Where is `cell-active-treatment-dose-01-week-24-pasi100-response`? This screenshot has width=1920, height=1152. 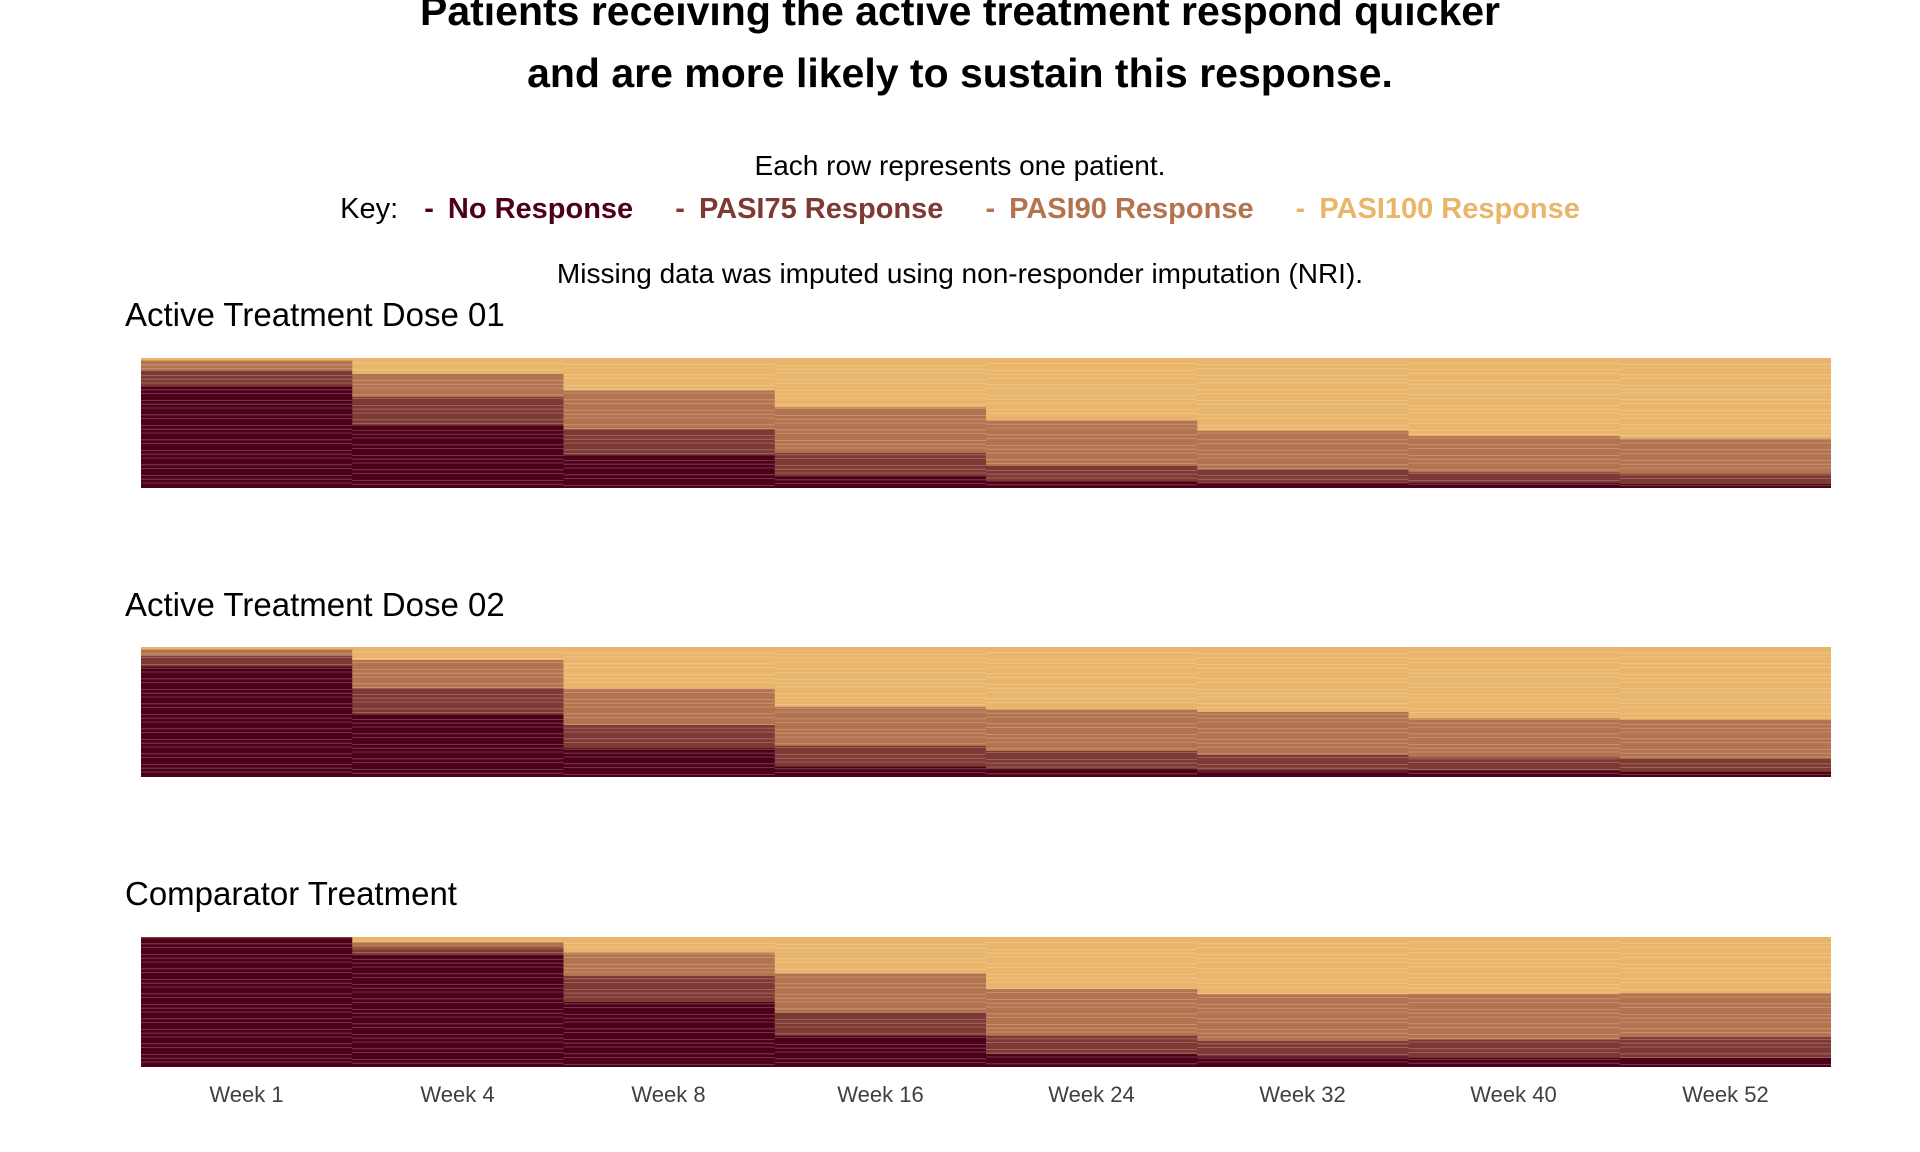 cell-active-treatment-dose-01-week-24-pasi100-response is located at coordinates (1092, 389).